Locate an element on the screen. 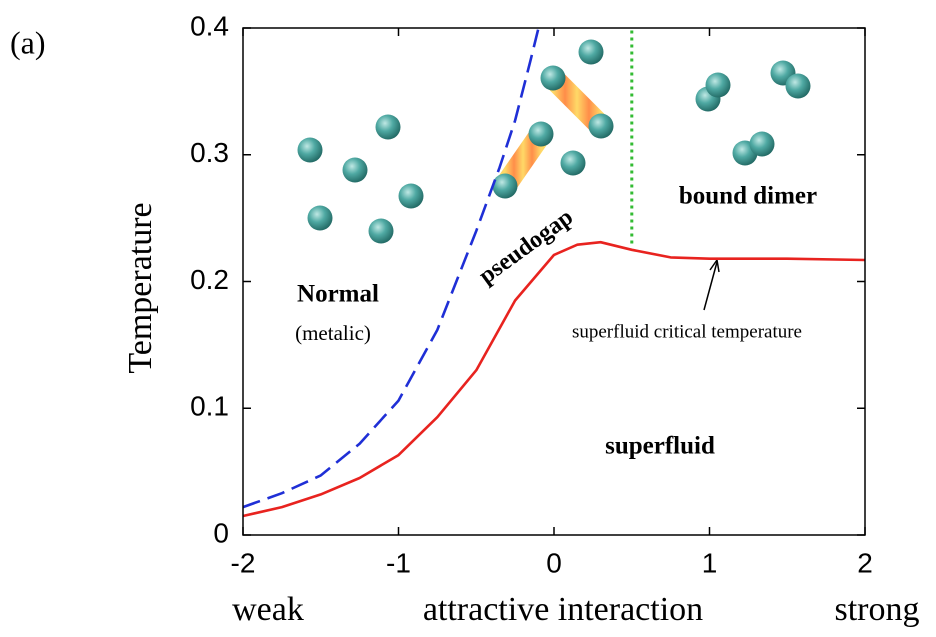 The image size is (936, 637). y-tick-label: 0 is located at coordinates (221, 532).